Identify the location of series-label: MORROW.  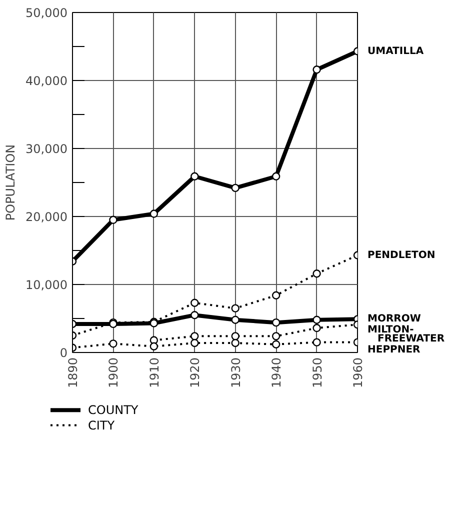
(394, 319).